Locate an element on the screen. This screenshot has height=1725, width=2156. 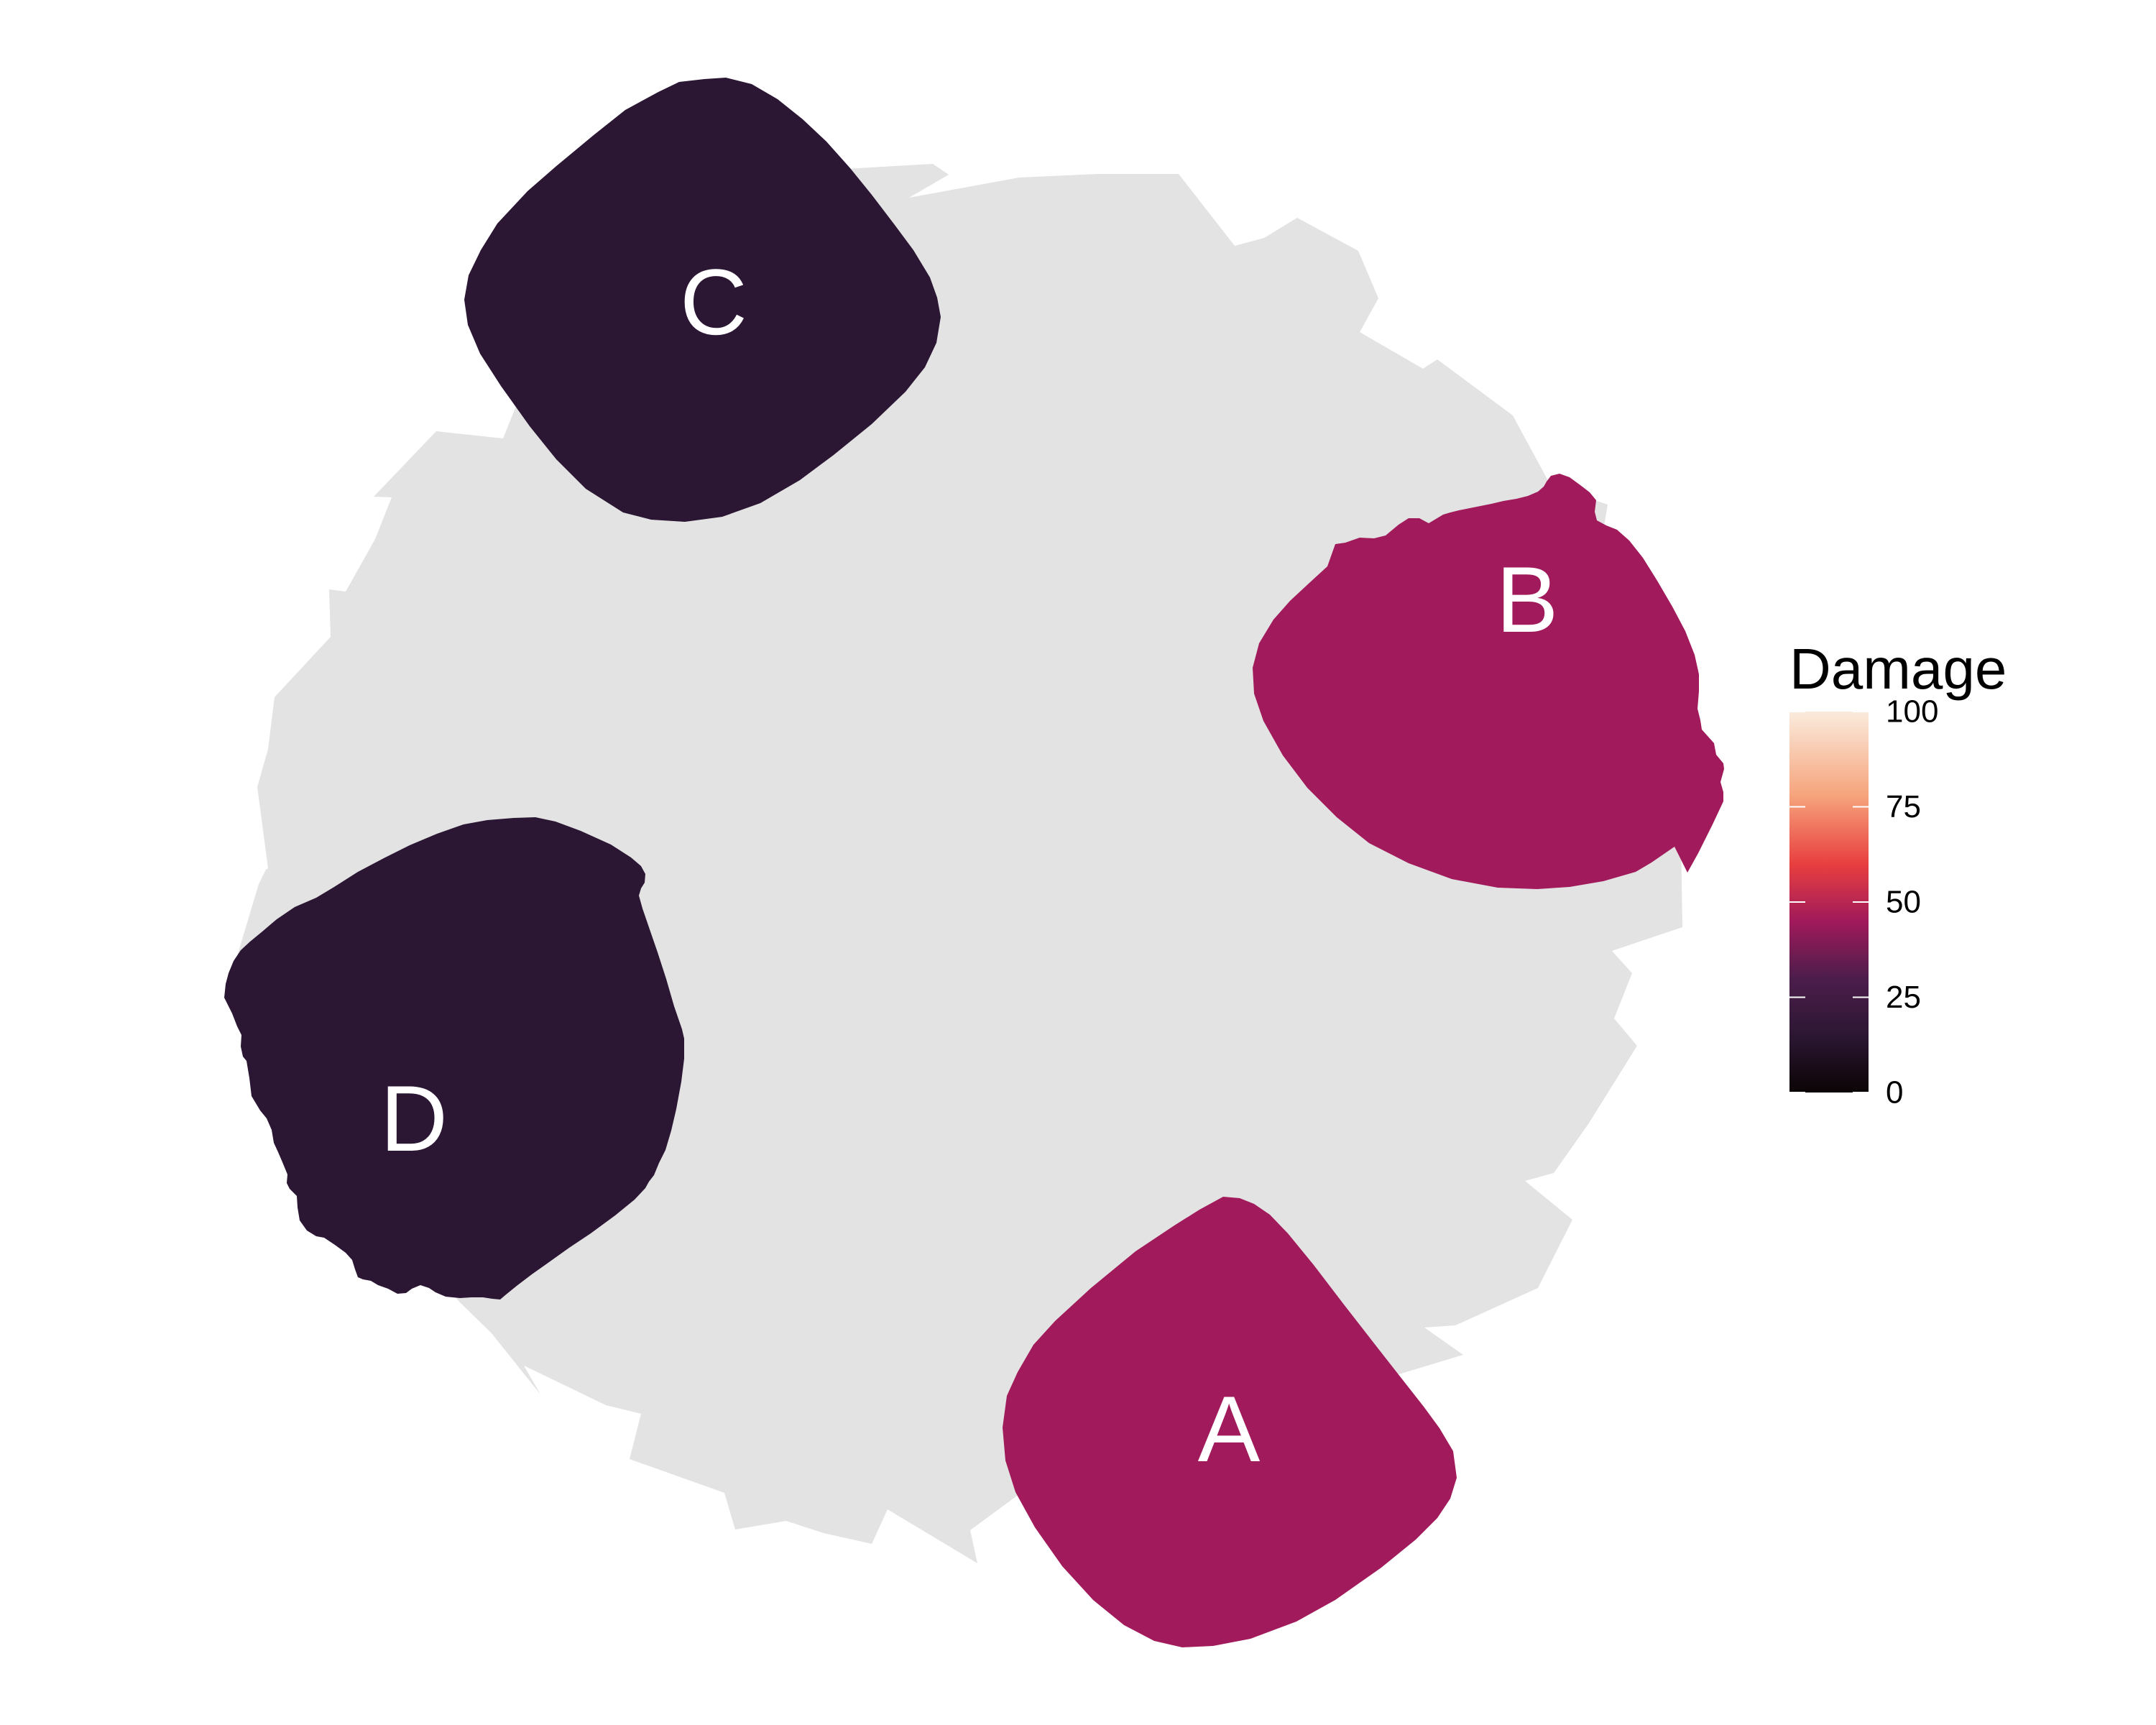
region-label-a: A is located at coordinates (1229, 1428).